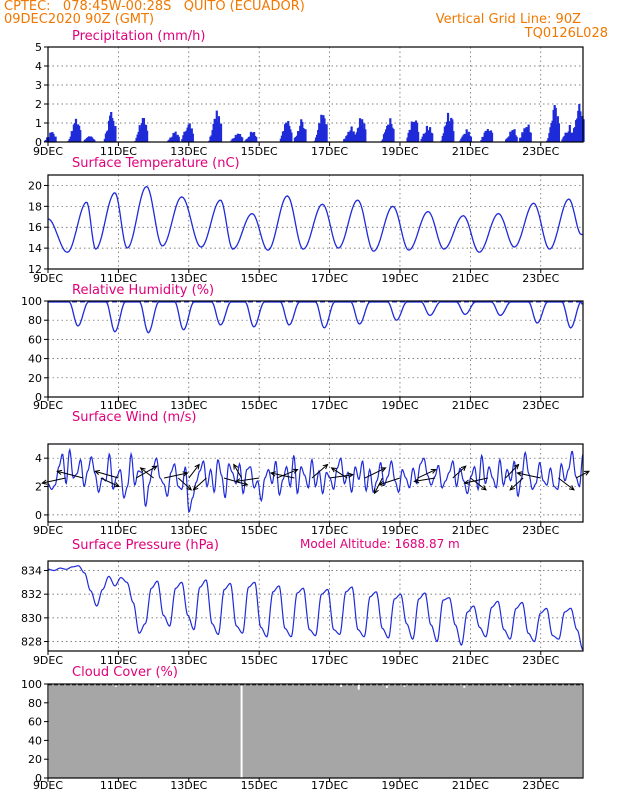 This screenshot has width=618, height=800. Describe the element at coordinates (508, 19) in the screenshot. I see `header-grid-note: Vertical Grid Line: 90Z` at that location.